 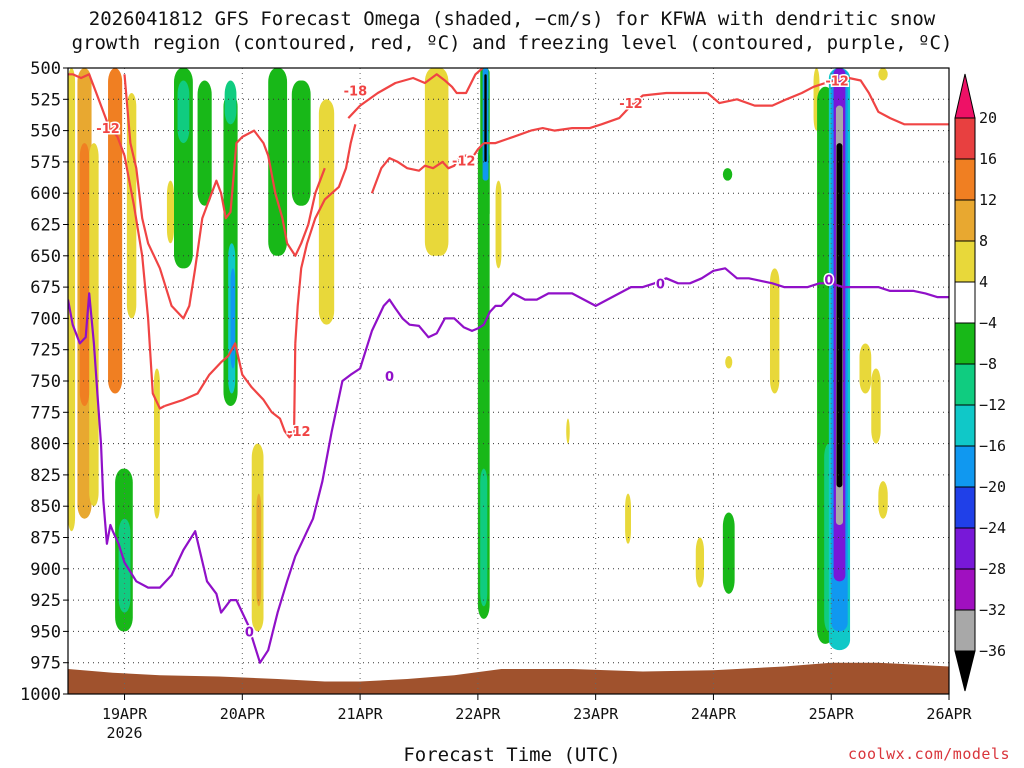 I want to click on colorbar-label-10: −24, so click(x=992, y=528).